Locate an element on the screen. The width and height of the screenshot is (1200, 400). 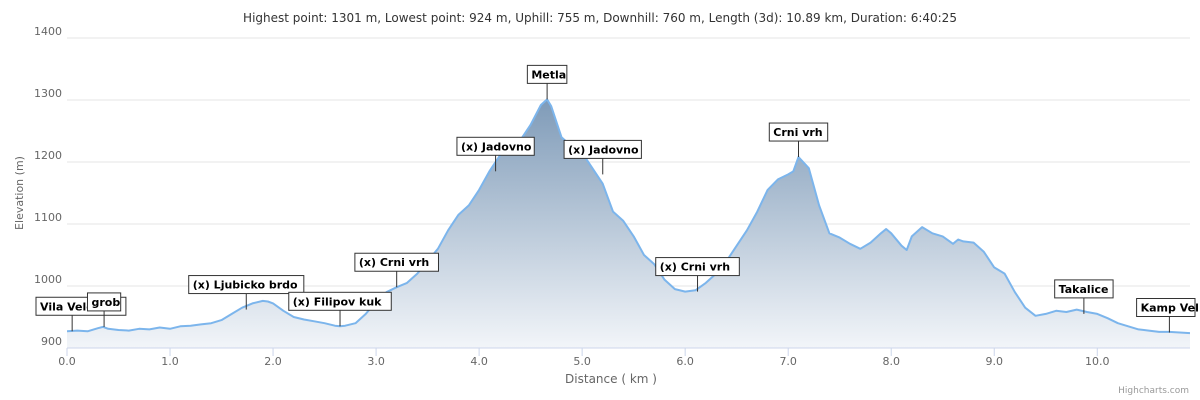
y-axis-title: Elevation (m) is located at coordinates (19, 193).